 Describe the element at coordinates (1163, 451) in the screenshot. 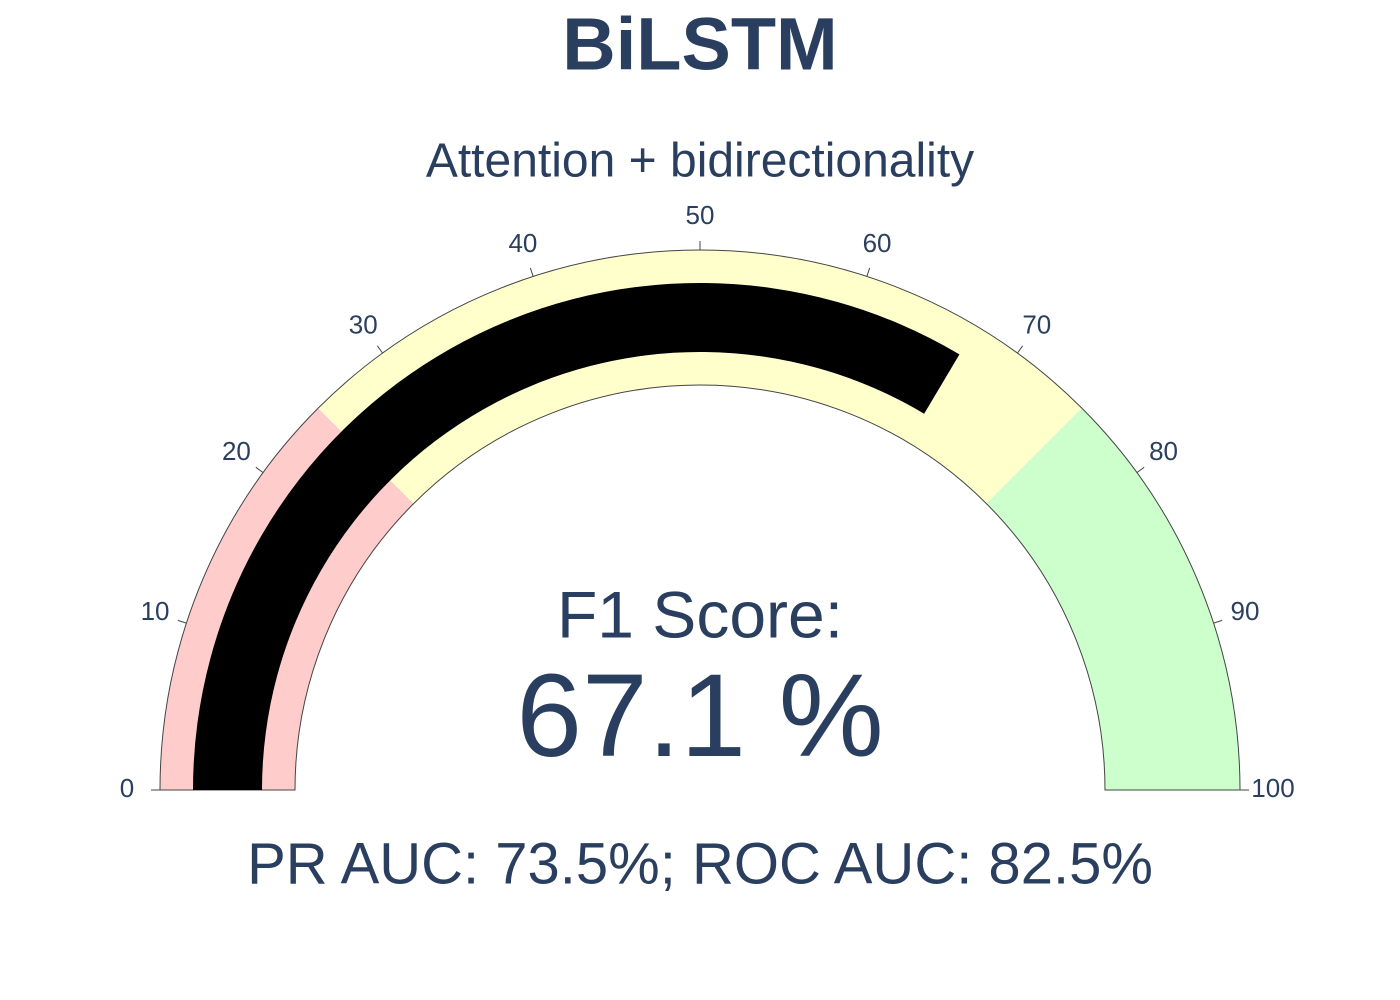

I see `tick-label: 80` at that location.